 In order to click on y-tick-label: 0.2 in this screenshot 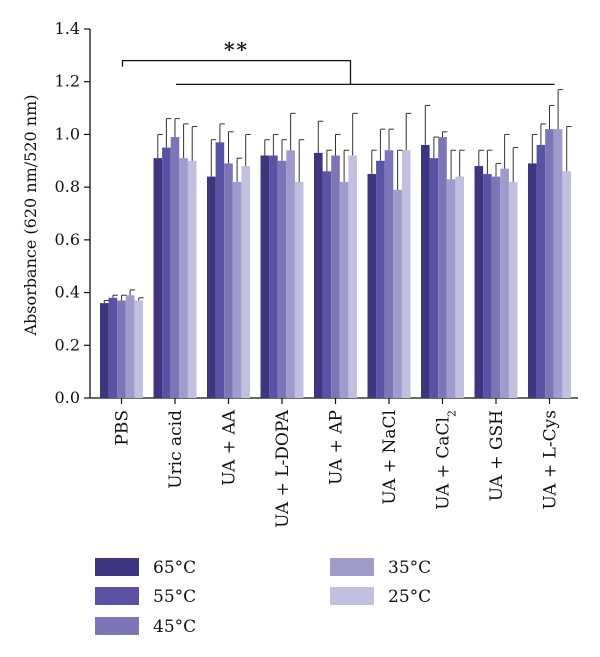, I will do `click(67, 344)`.